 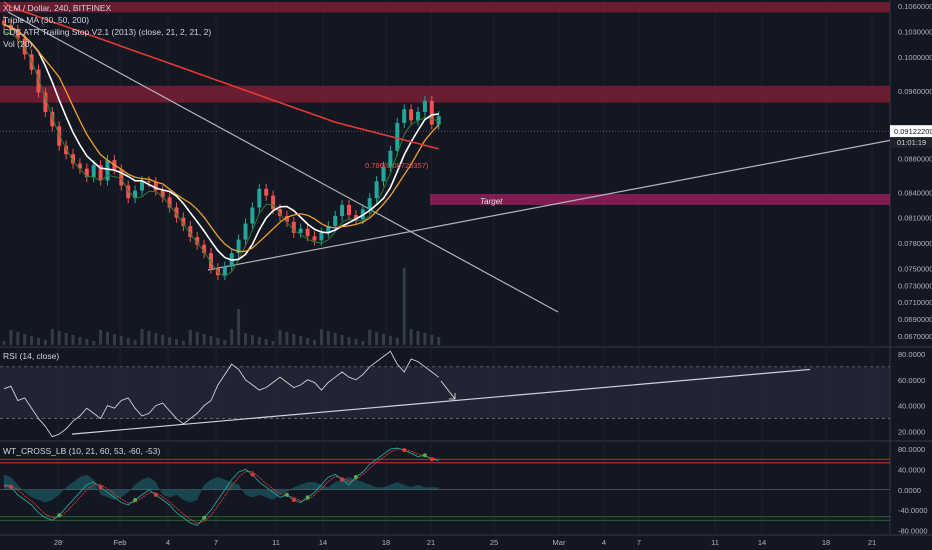 I want to click on symbol-title: XLM / Dollar, 240, BITFINEX, so click(x=57, y=8).